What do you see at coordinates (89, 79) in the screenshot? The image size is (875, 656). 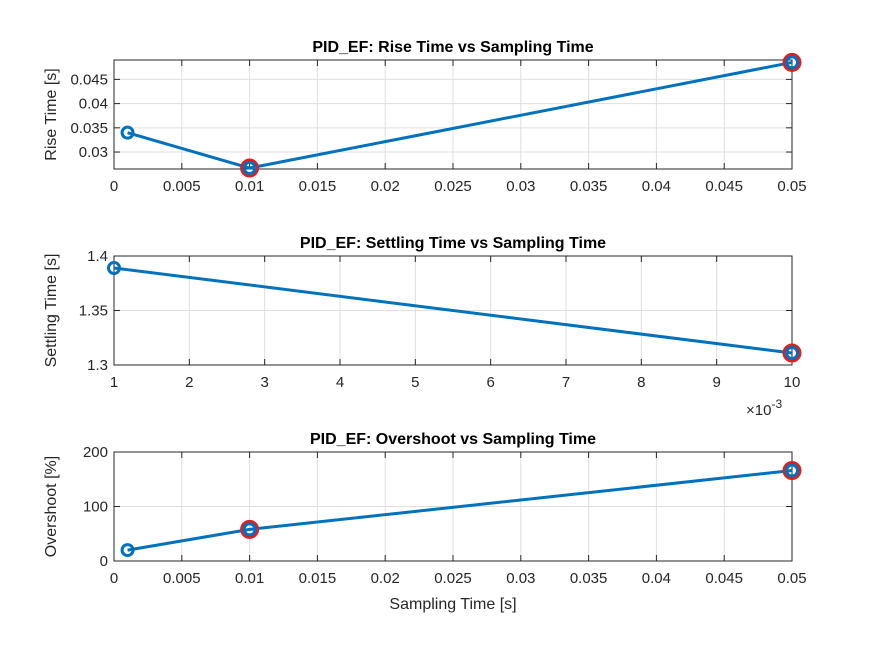 I see `y-tick-label: 0.045` at bounding box center [89, 79].